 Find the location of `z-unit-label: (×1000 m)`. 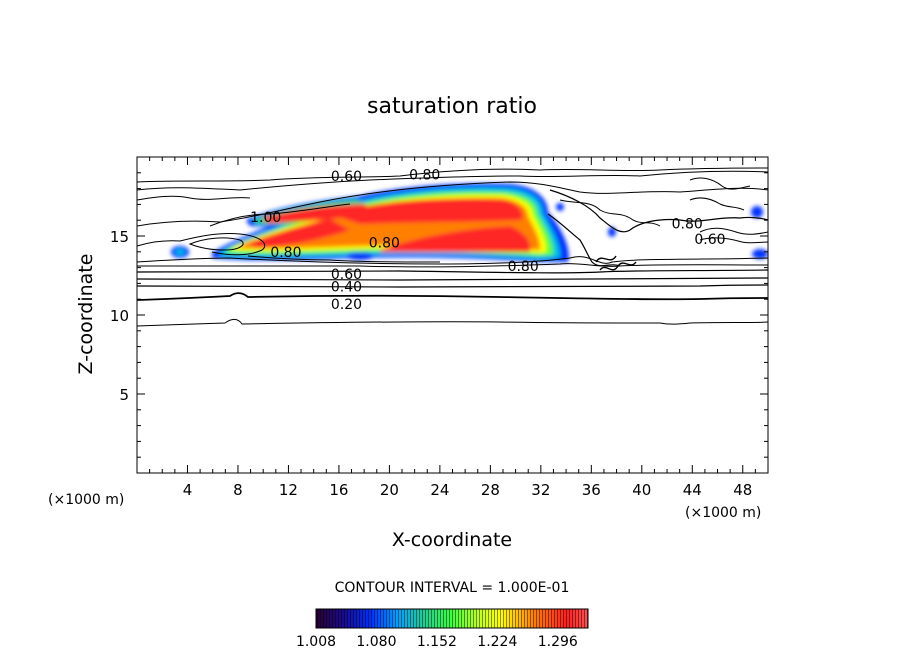

z-unit-label: (×1000 m) is located at coordinates (86, 500).